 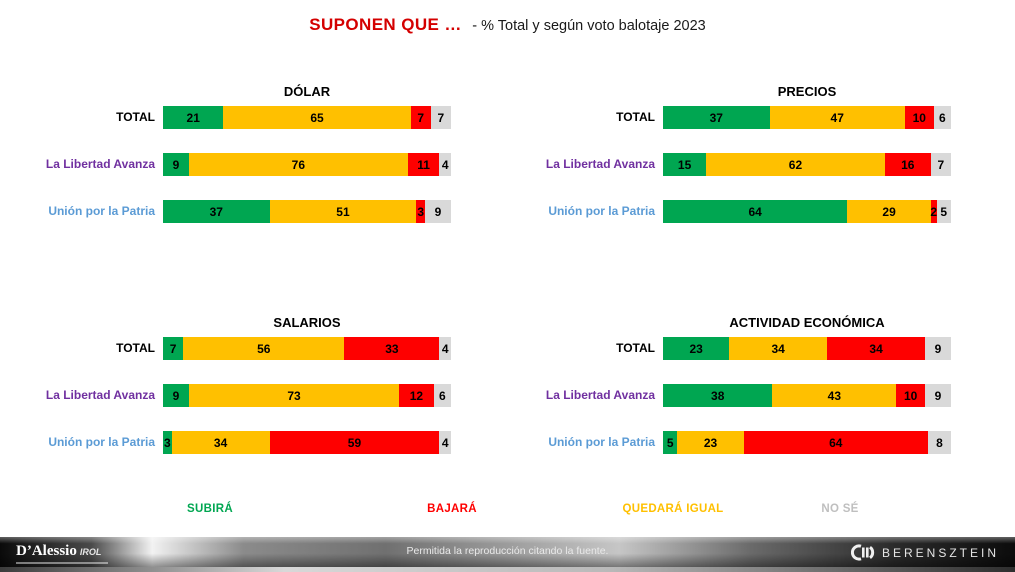 I want to click on bar-segment-bajara: 11, so click(x=423, y=164).